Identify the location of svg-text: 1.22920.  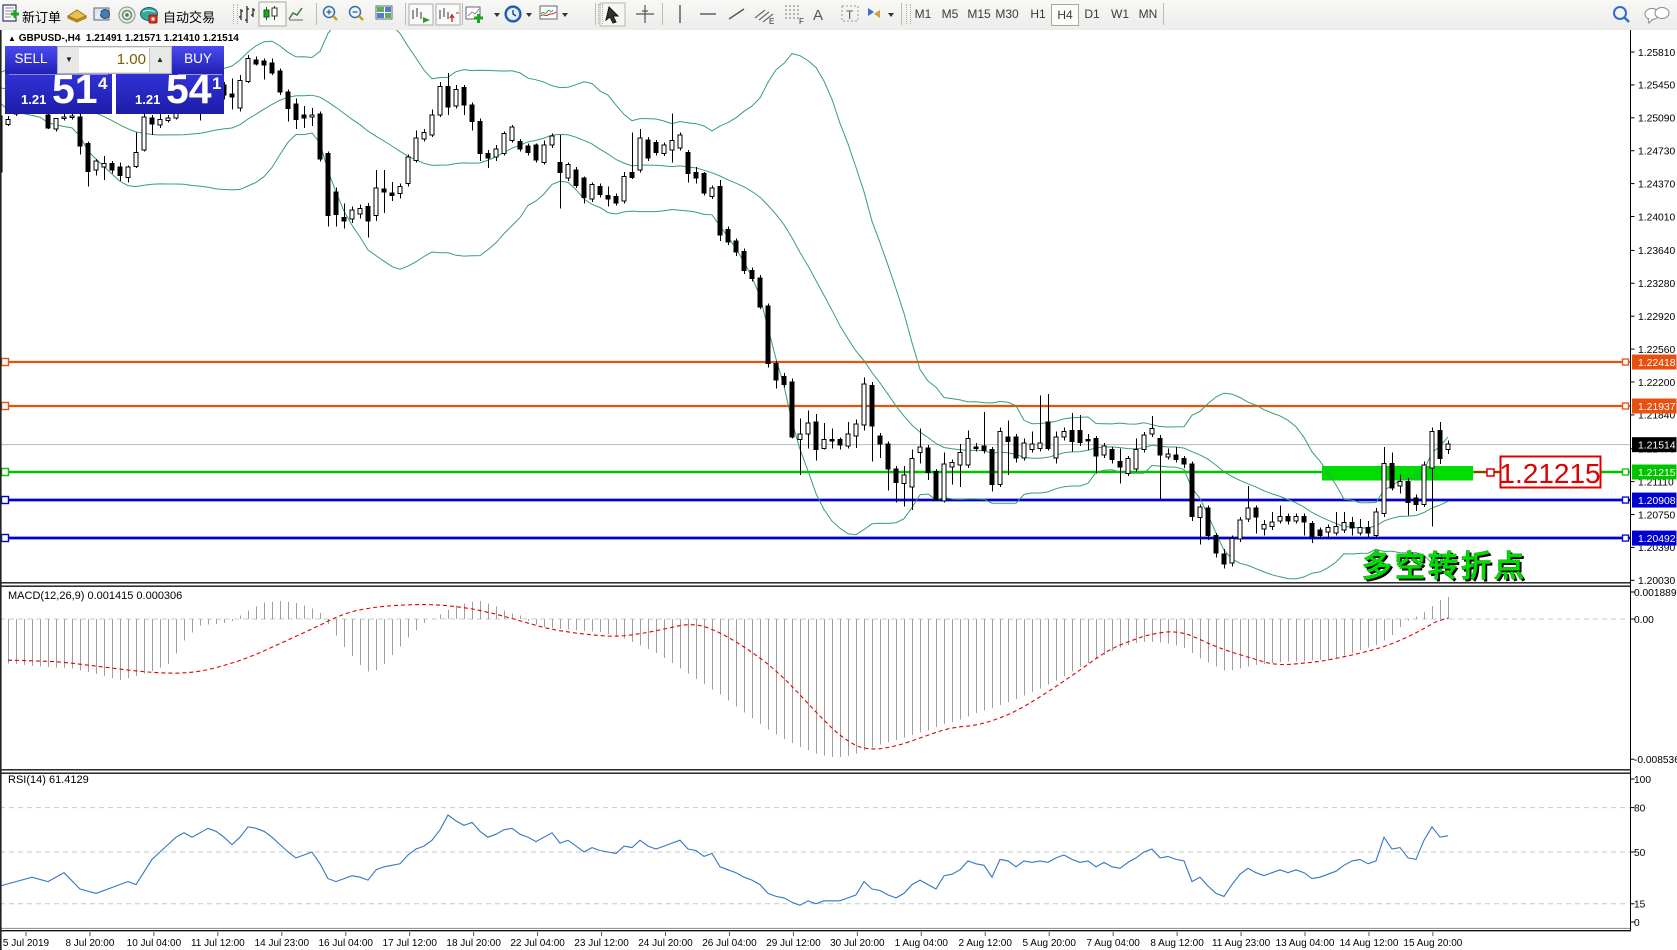
(1656, 317).